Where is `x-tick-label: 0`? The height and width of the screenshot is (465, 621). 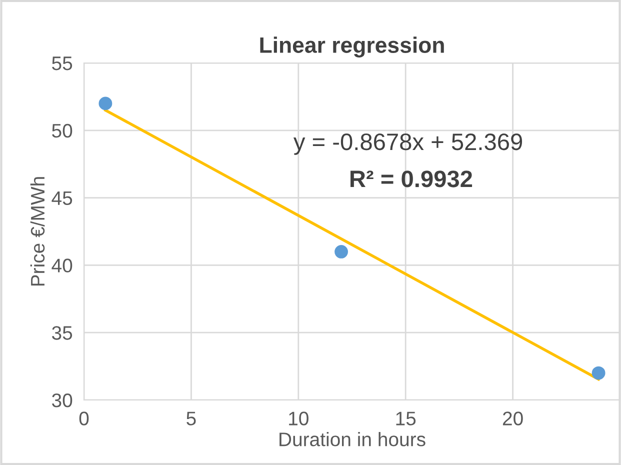
x-tick-label: 0 is located at coordinates (84, 419).